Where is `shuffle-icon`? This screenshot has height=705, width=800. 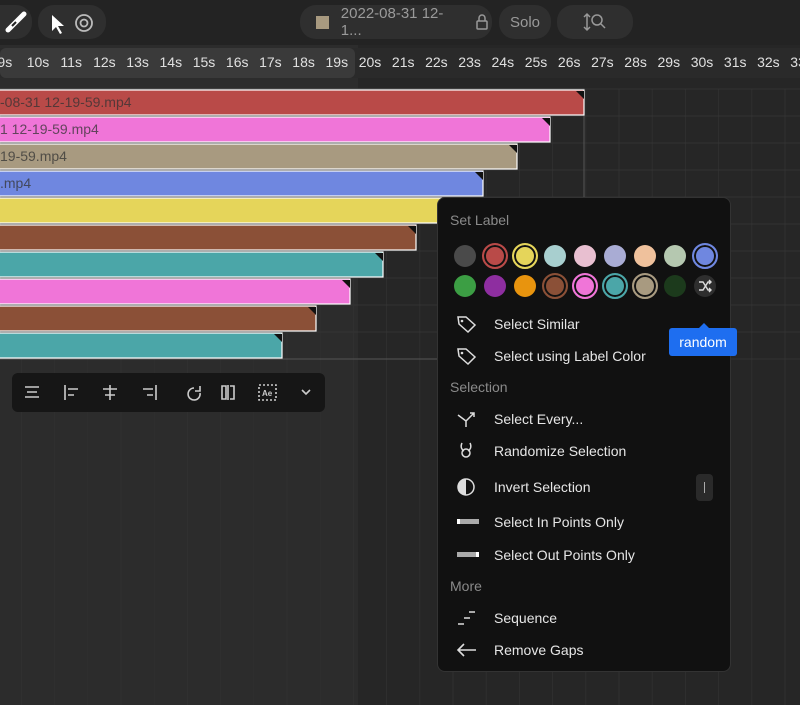
shuffle-icon is located at coordinates (705, 286).